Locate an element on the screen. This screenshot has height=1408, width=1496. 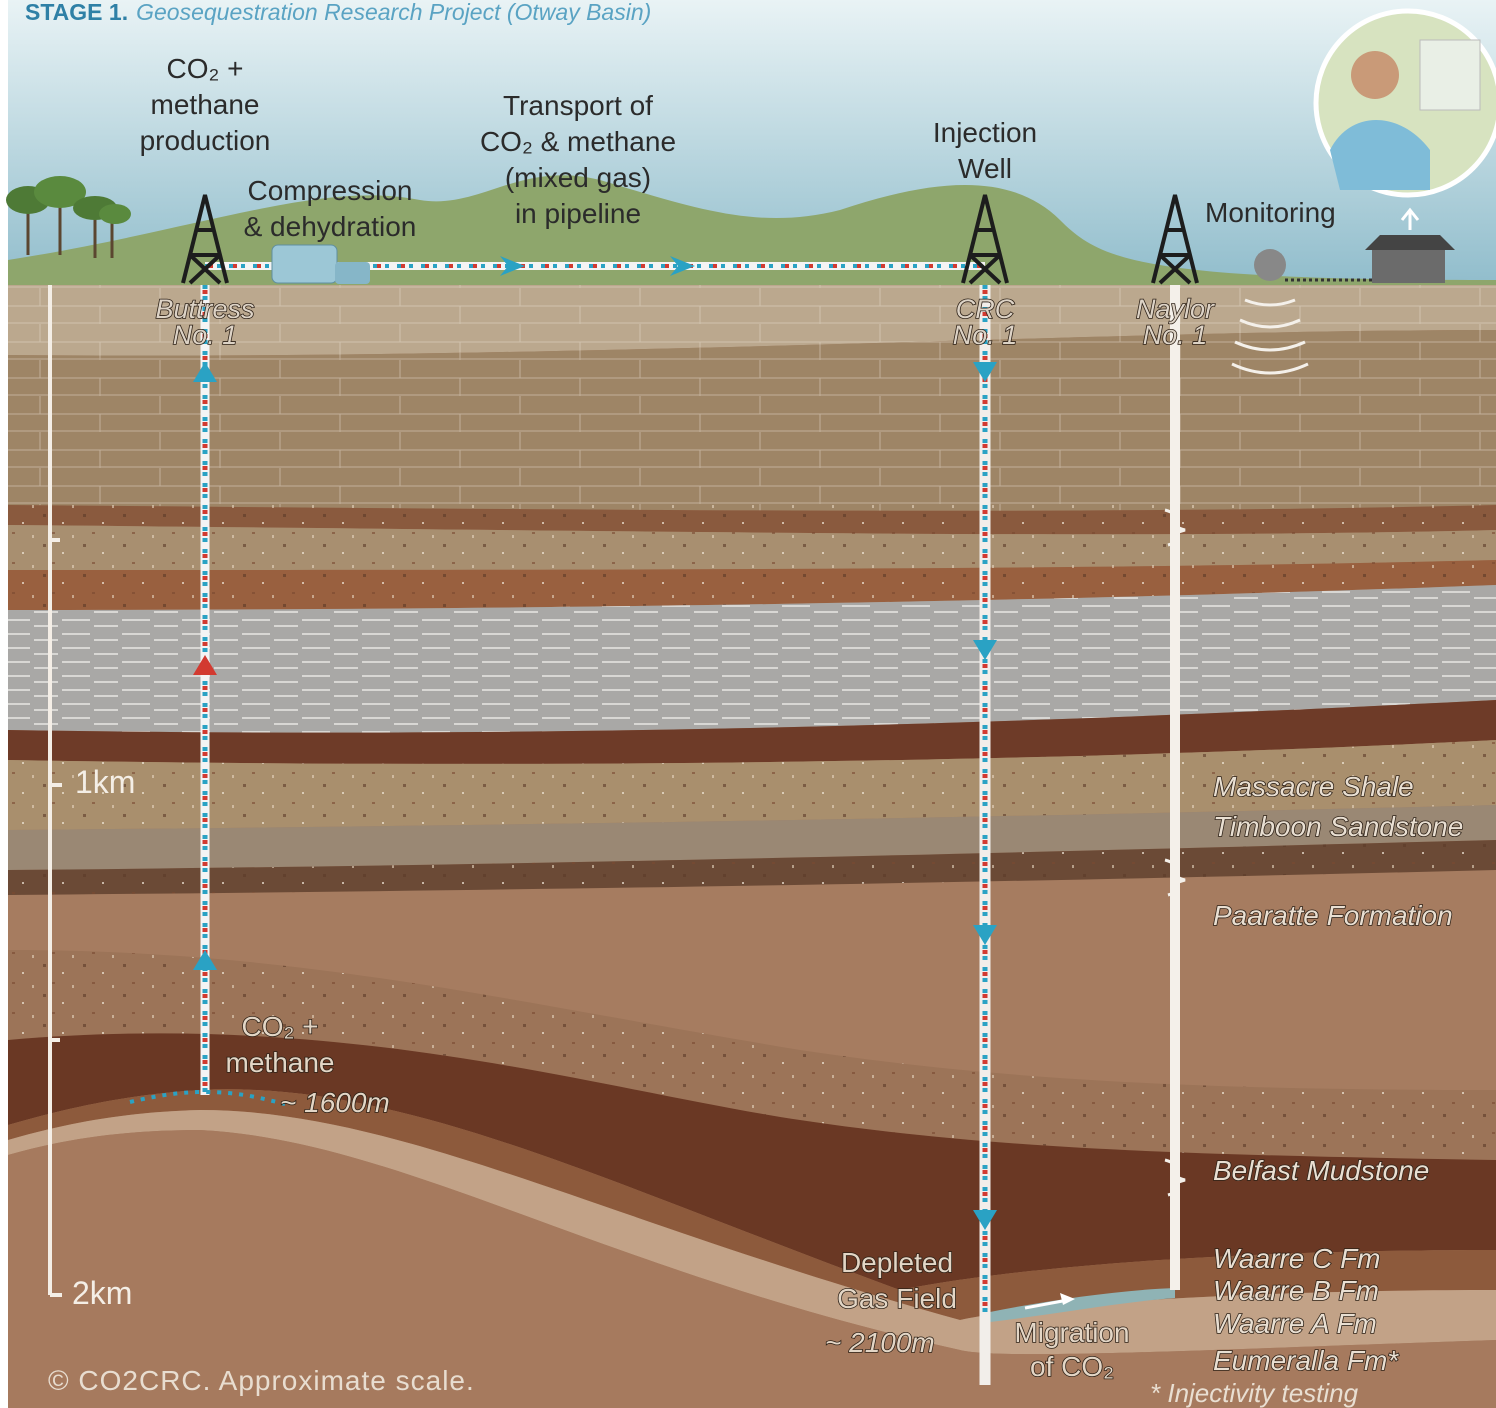
transport-label-line: CO₂ & methane is located at coordinates (578, 141).